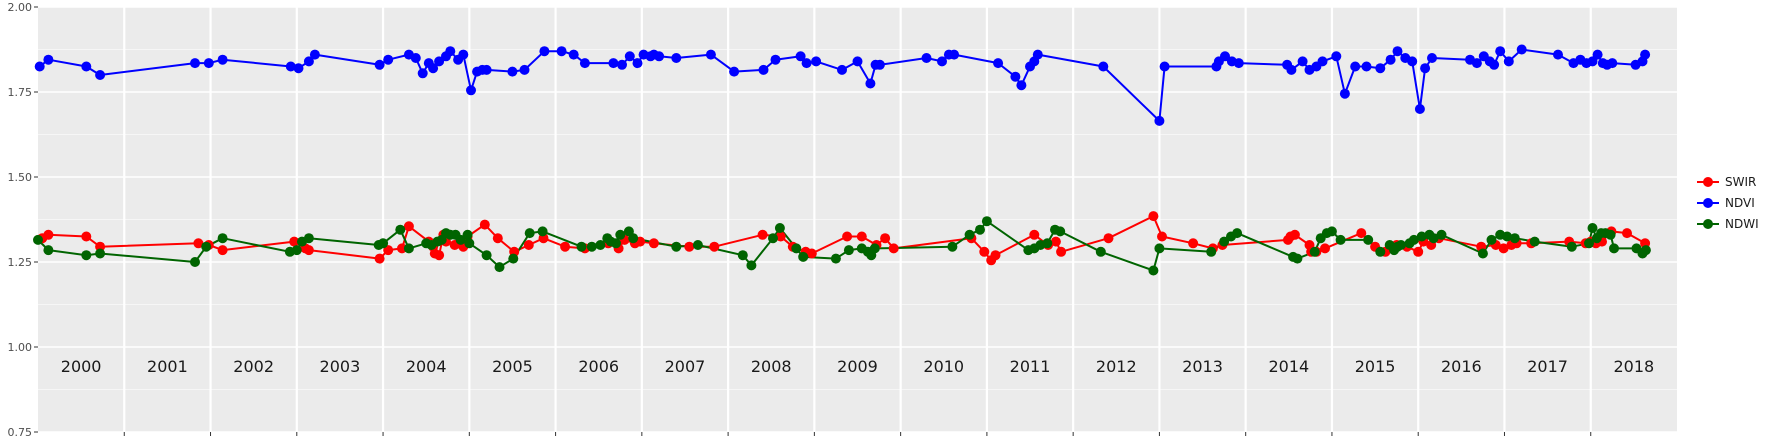 The height and width of the screenshot is (442, 1773). What do you see at coordinates (598, 366) in the screenshot?
I see `year-label: 2006` at bounding box center [598, 366].